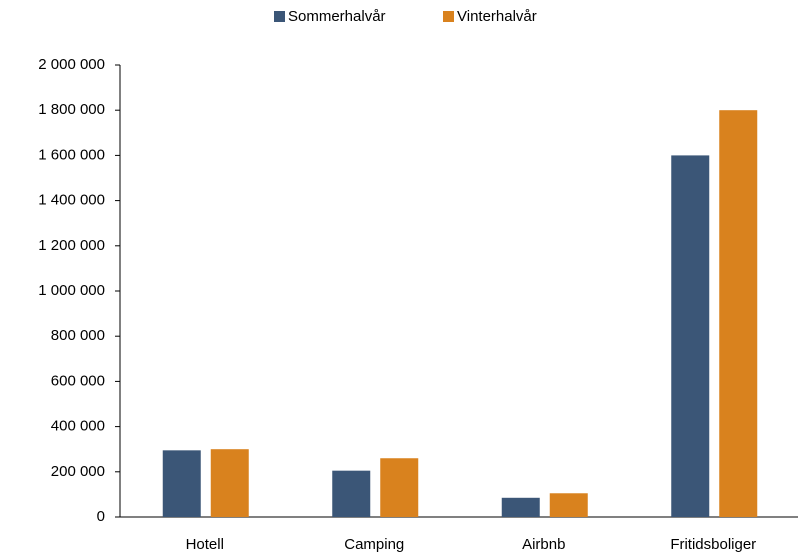  I want to click on legend-label: Vinterhalvår, so click(497, 16).